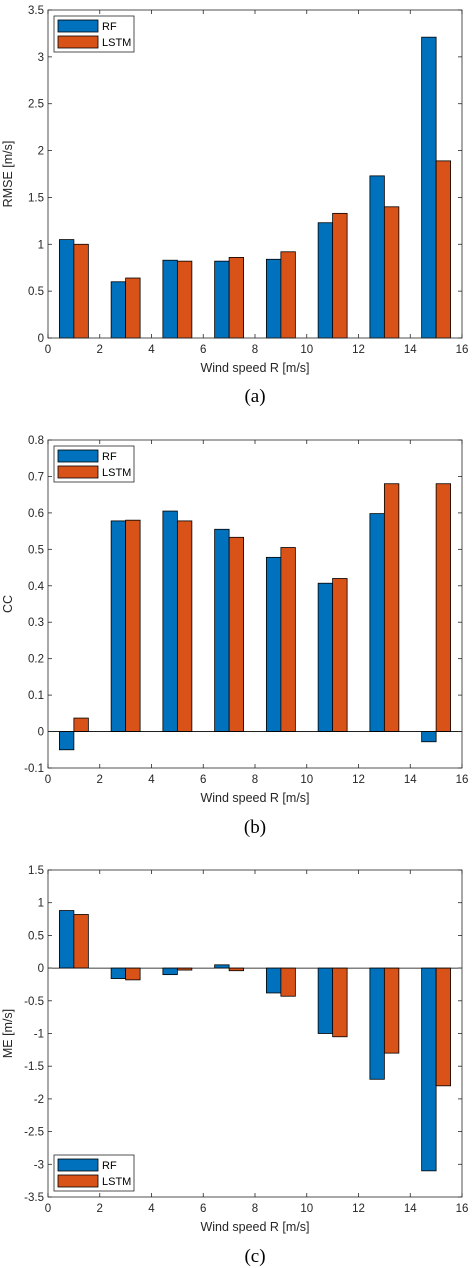 This screenshot has height=1268, width=474. What do you see at coordinates (254, 1256) in the screenshot?
I see `caption: (c)` at bounding box center [254, 1256].